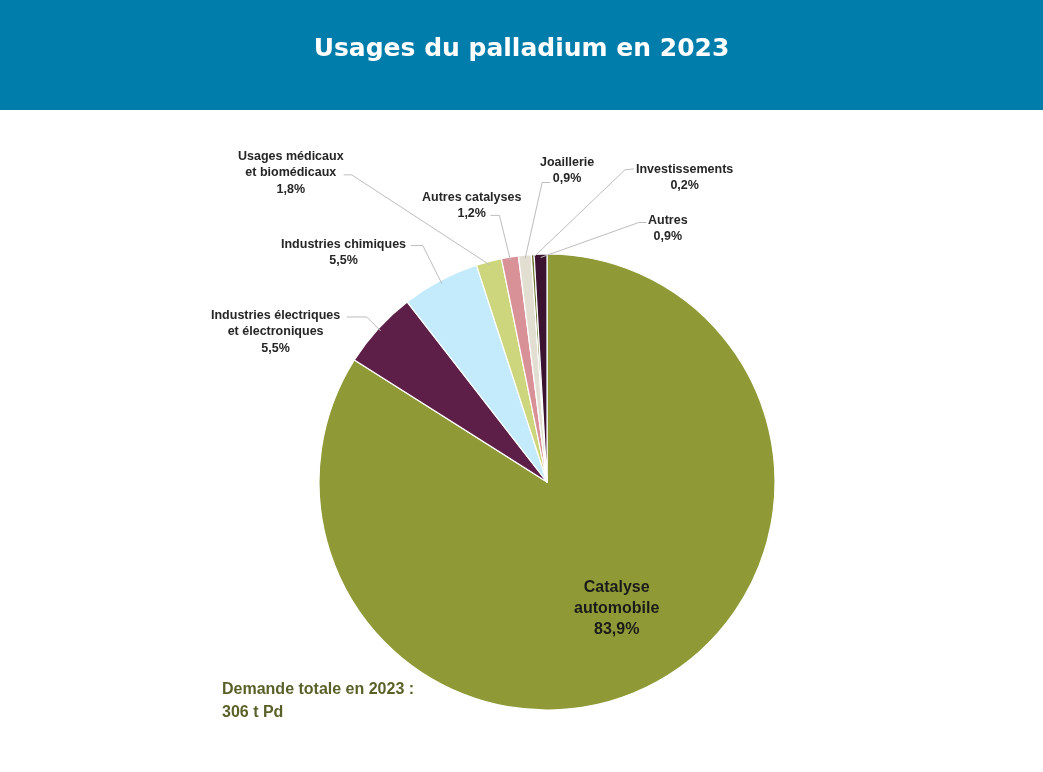 This screenshot has height=772, width=1043. What do you see at coordinates (668, 220) in the screenshot?
I see `slice-label: Autres` at bounding box center [668, 220].